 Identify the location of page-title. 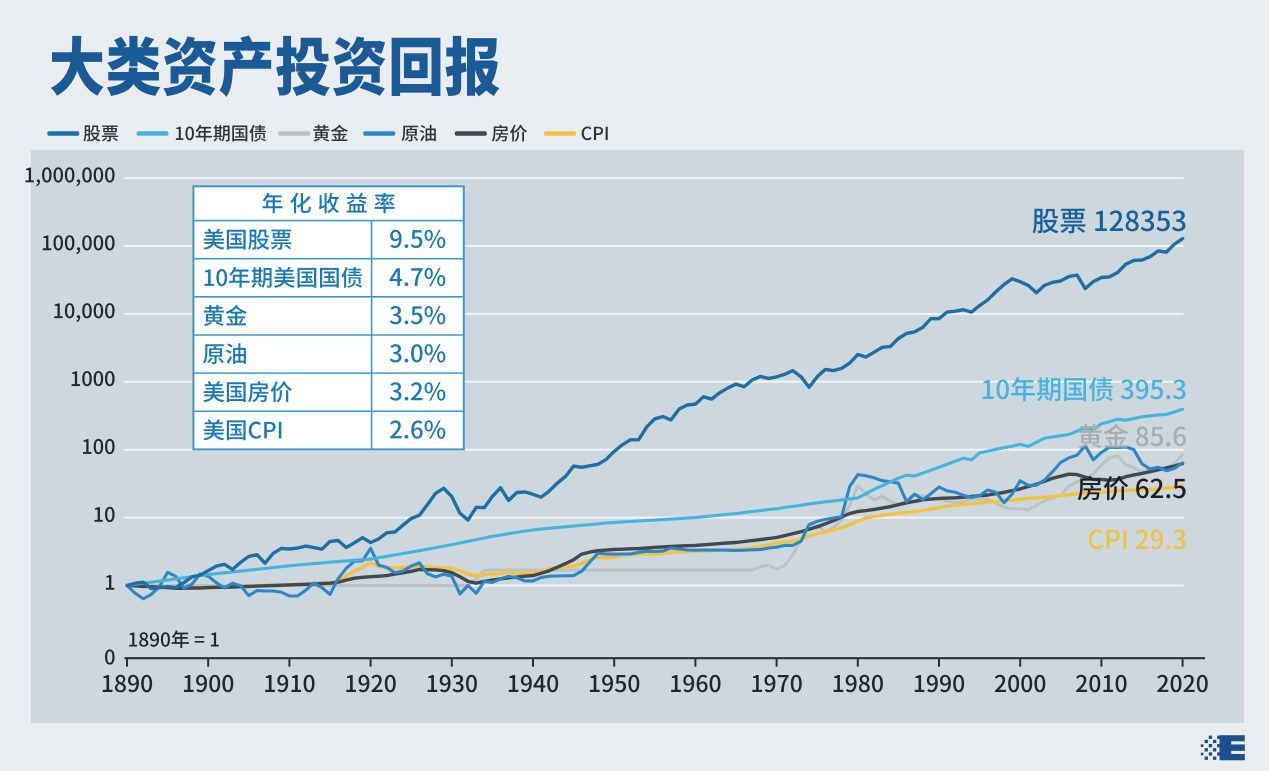
(275, 66).